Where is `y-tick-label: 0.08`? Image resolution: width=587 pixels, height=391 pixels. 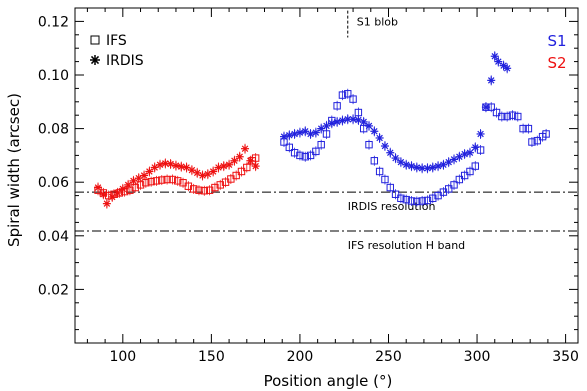 y-tick-label: 0.08 is located at coordinates (53, 130).